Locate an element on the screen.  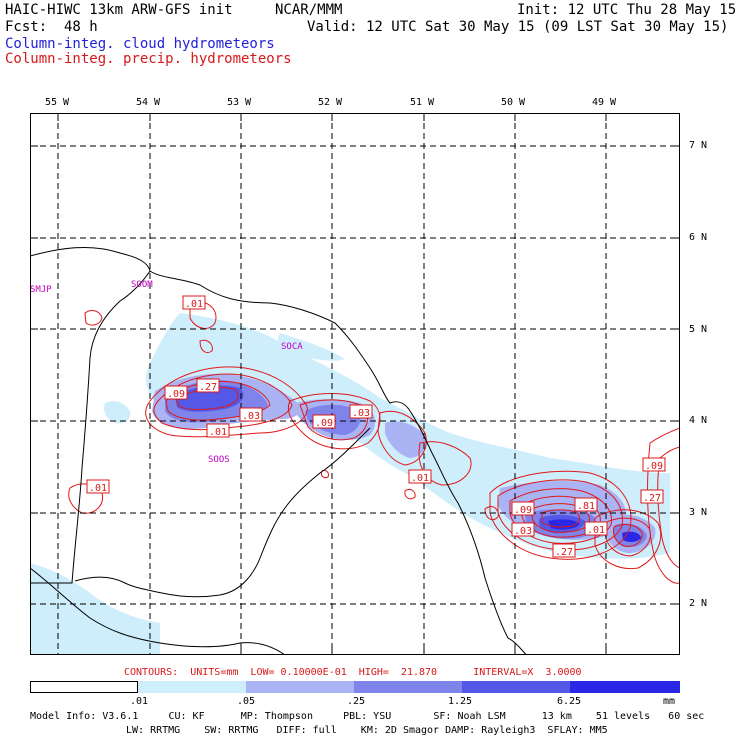
lat-label: 3 N is located at coordinates (698, 512).